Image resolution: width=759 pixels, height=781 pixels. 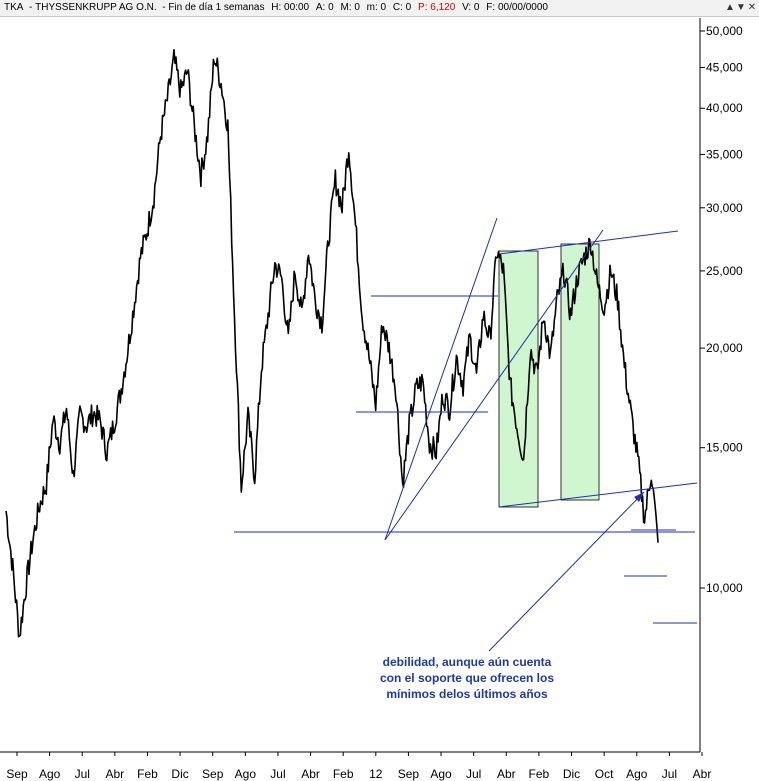 What do you see at coordinates (467, 694) in the screenshot?
I see `annotation-line: mínimos delos últimos años` at bounding box center [467, 694].